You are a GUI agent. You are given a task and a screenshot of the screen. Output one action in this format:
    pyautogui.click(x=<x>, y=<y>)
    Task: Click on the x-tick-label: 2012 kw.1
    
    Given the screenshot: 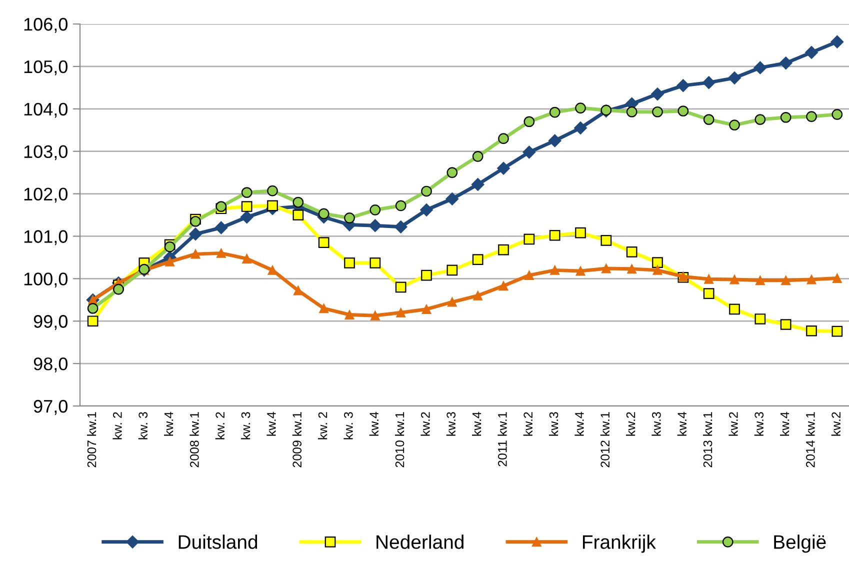 What is the action you would take?
    pyautogui.click(x=605, y=440)
    